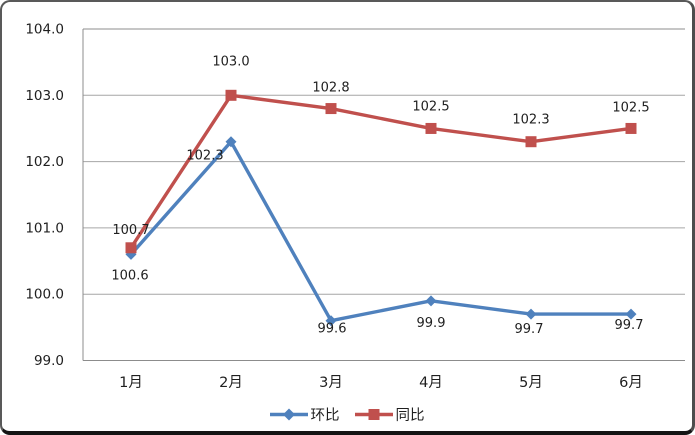 This screenshot has width=695, height=435. What do you see at coordinates (332, 329) in the screenshot?
I see `data-point-label: 99.6` at bounding box center [332, 329].